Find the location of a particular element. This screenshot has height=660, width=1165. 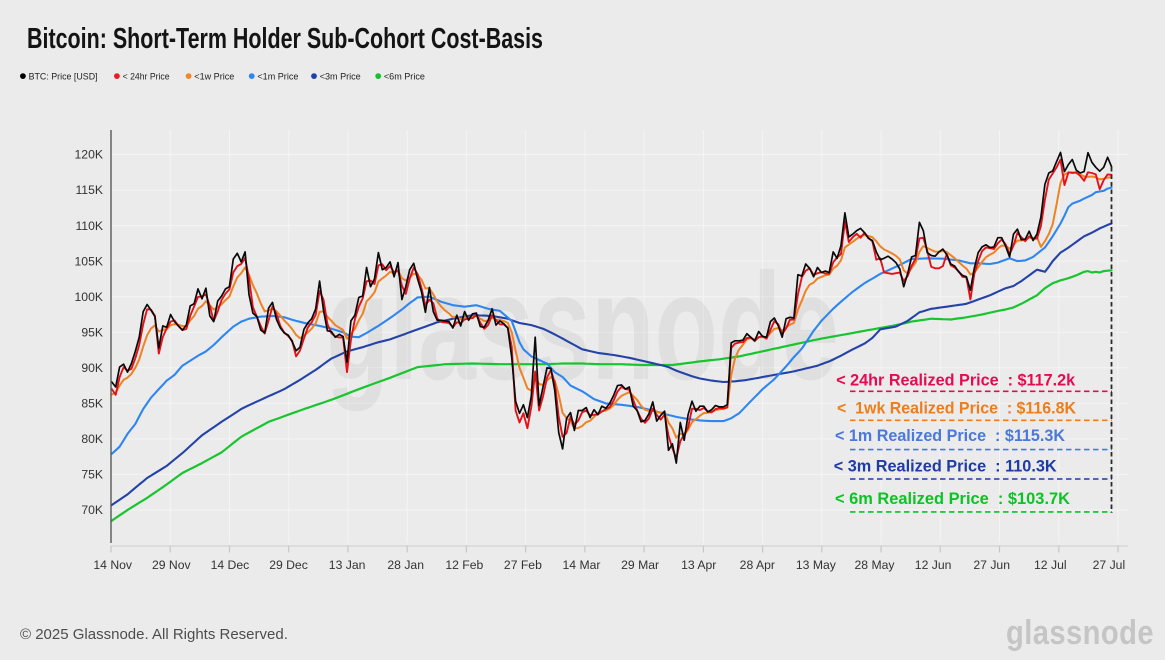

svg-text: 27 Feb is located at coordinates (523, 565).